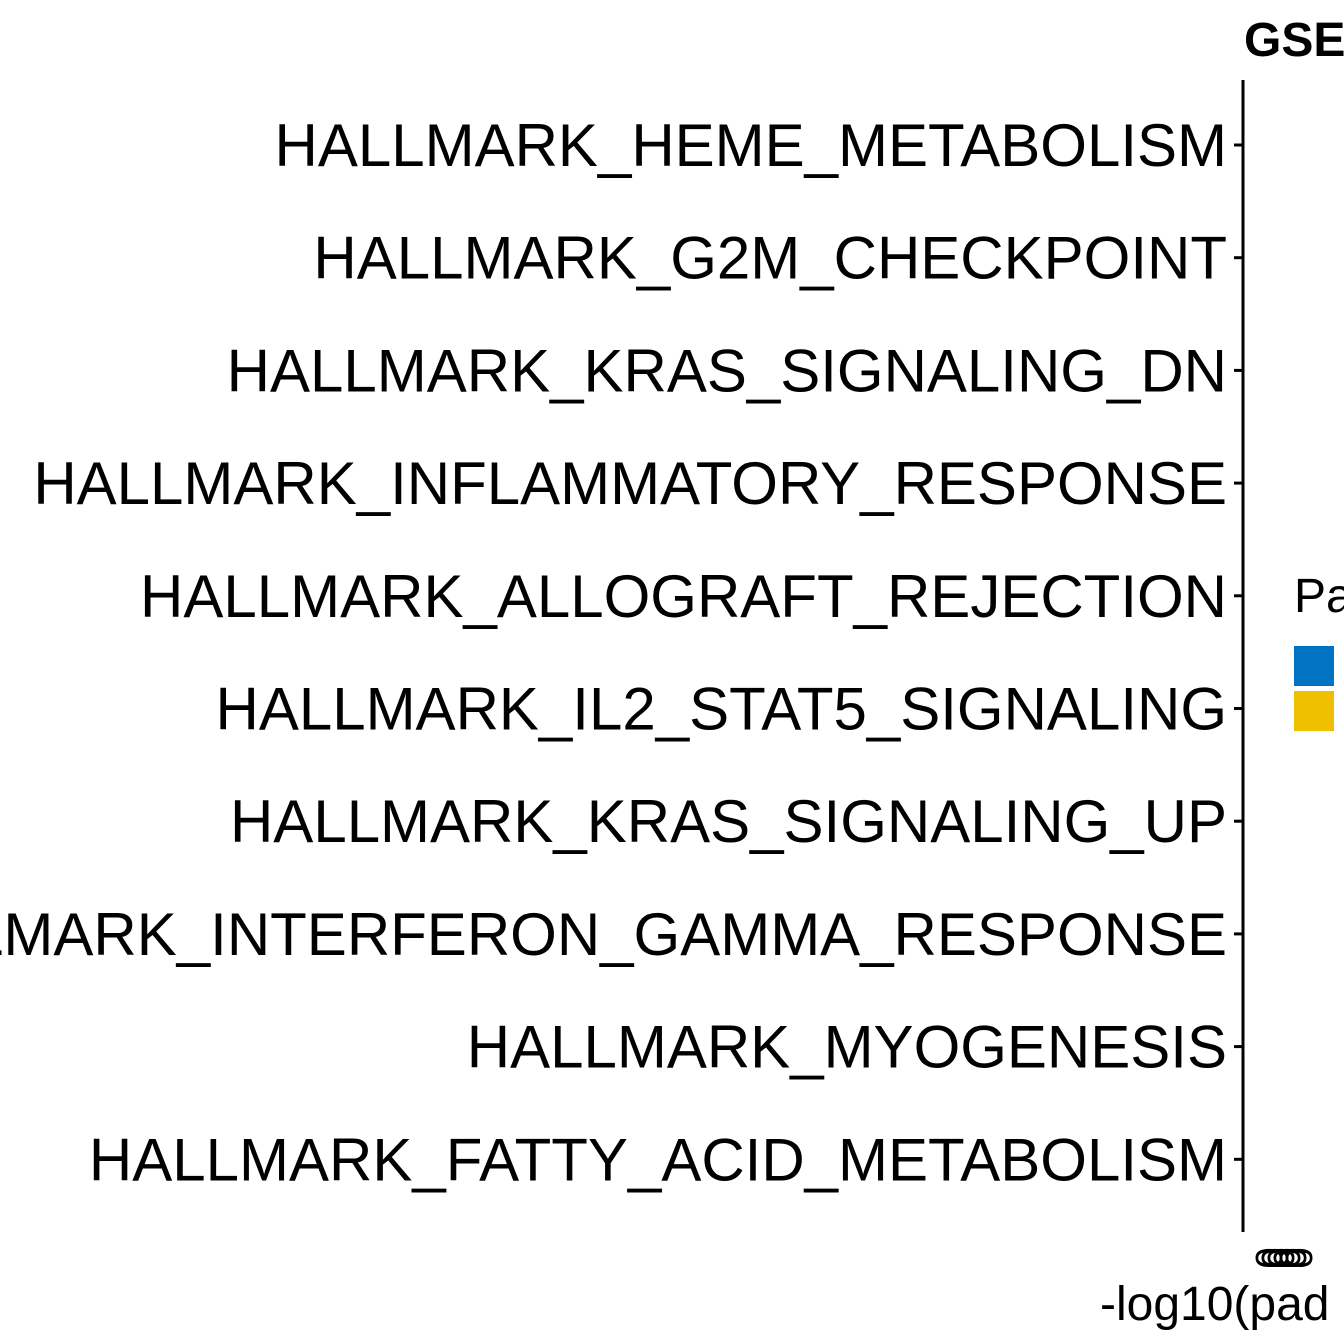 This screenshot has width=1344, height=1344. Describe the element at coordinates (770, 258) in the screenshot. I see `y-tick-label: HALLMARK_G2M_CHECKPOINT` at that location.